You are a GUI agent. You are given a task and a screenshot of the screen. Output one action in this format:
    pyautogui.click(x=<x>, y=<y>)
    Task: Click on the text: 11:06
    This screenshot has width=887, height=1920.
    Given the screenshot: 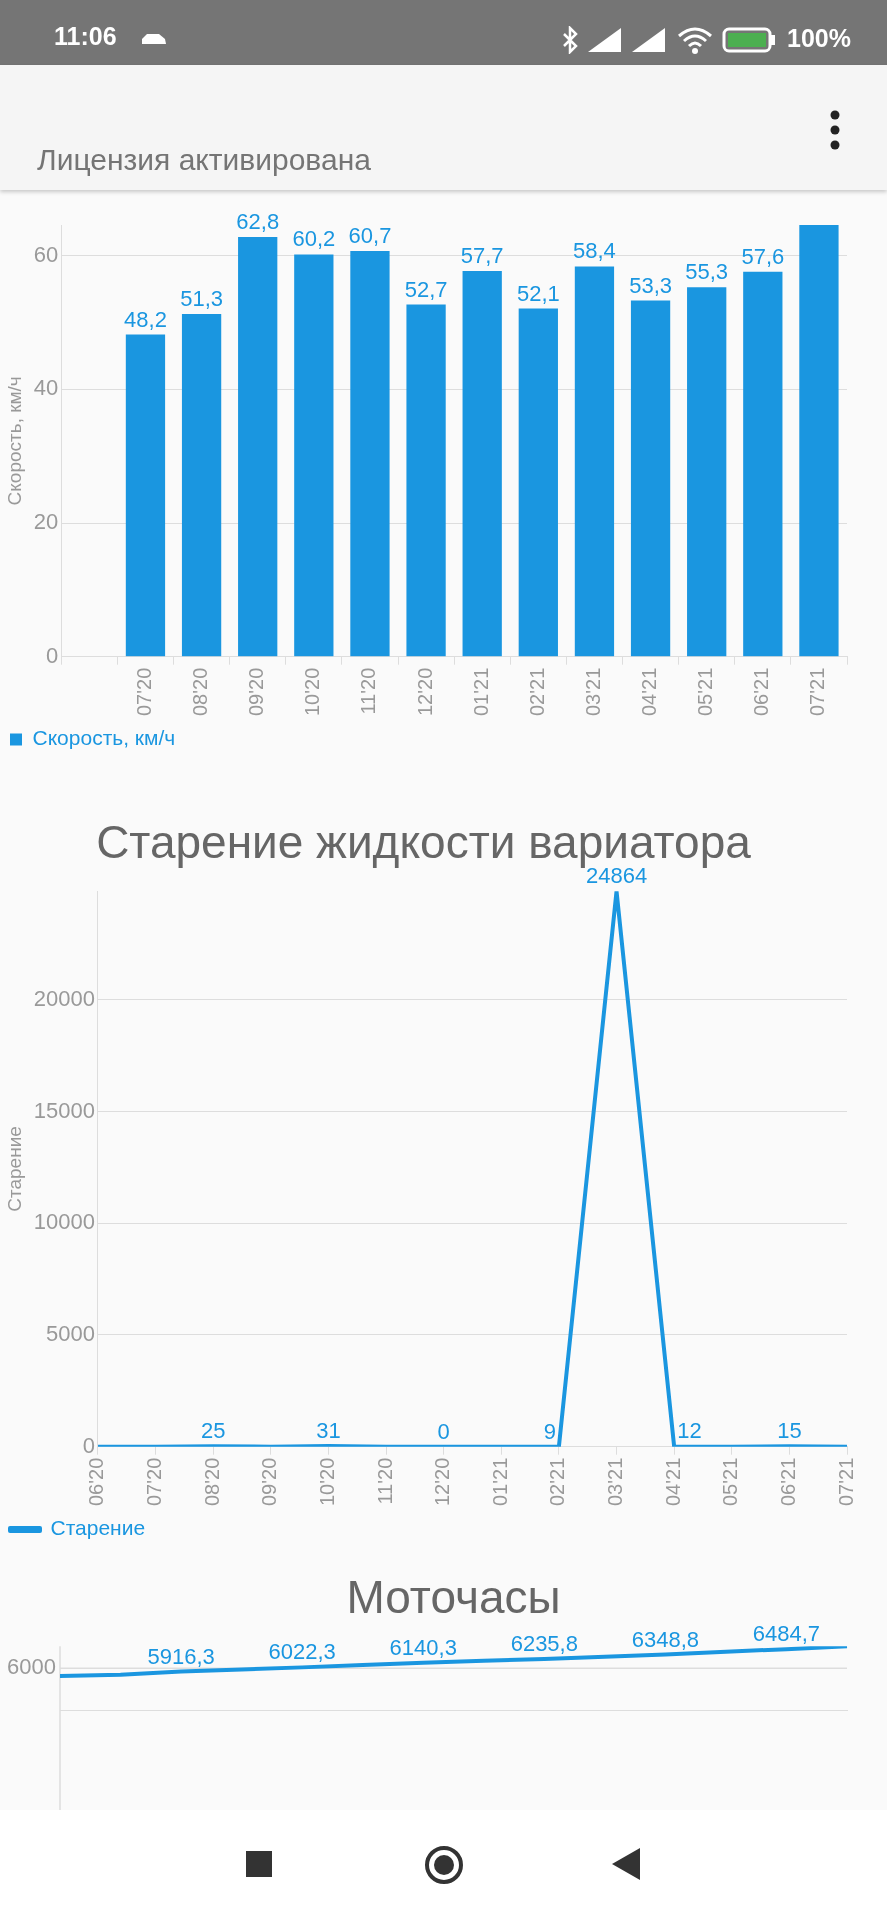 What is the action you would take?
    pyautogui.click(x=85, y=36)
    